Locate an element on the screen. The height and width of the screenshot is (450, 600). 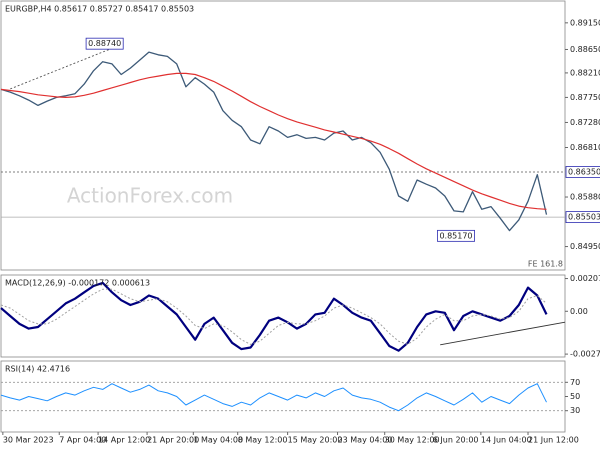
x-tick-label: 30 Mar 2023 is located at coordinates (28, 440).